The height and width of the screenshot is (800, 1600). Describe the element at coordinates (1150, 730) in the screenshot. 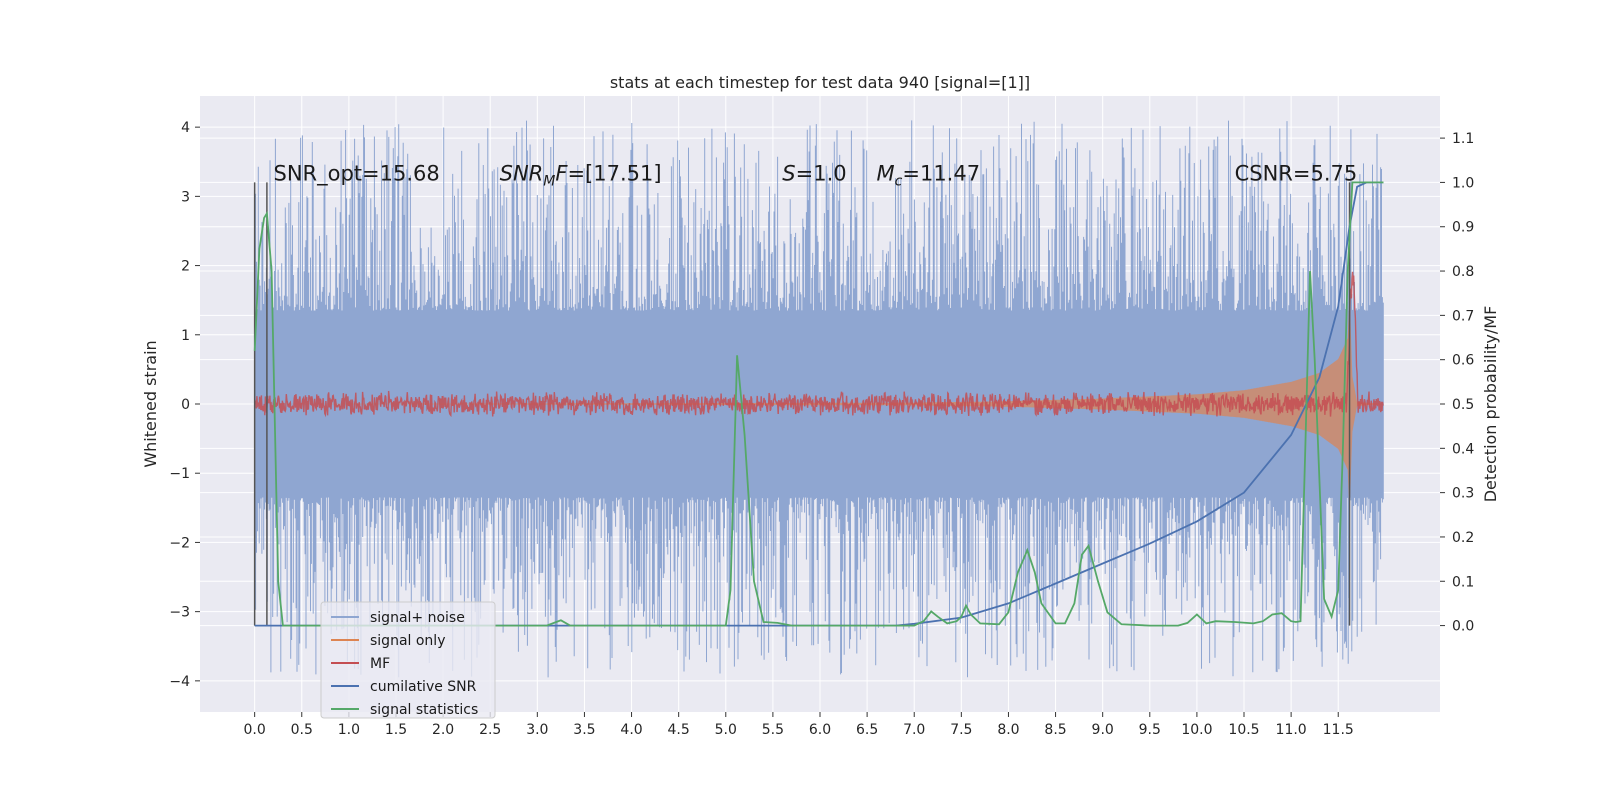

I see `x-tick-label: 9.5` at that location.